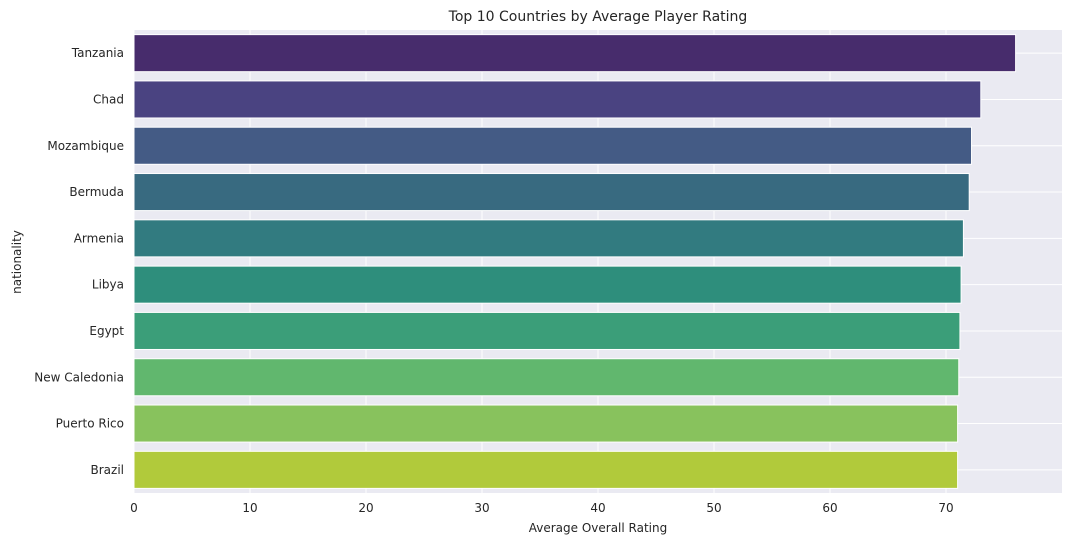  I want to click on bar-tanzania, so click(575, 53).